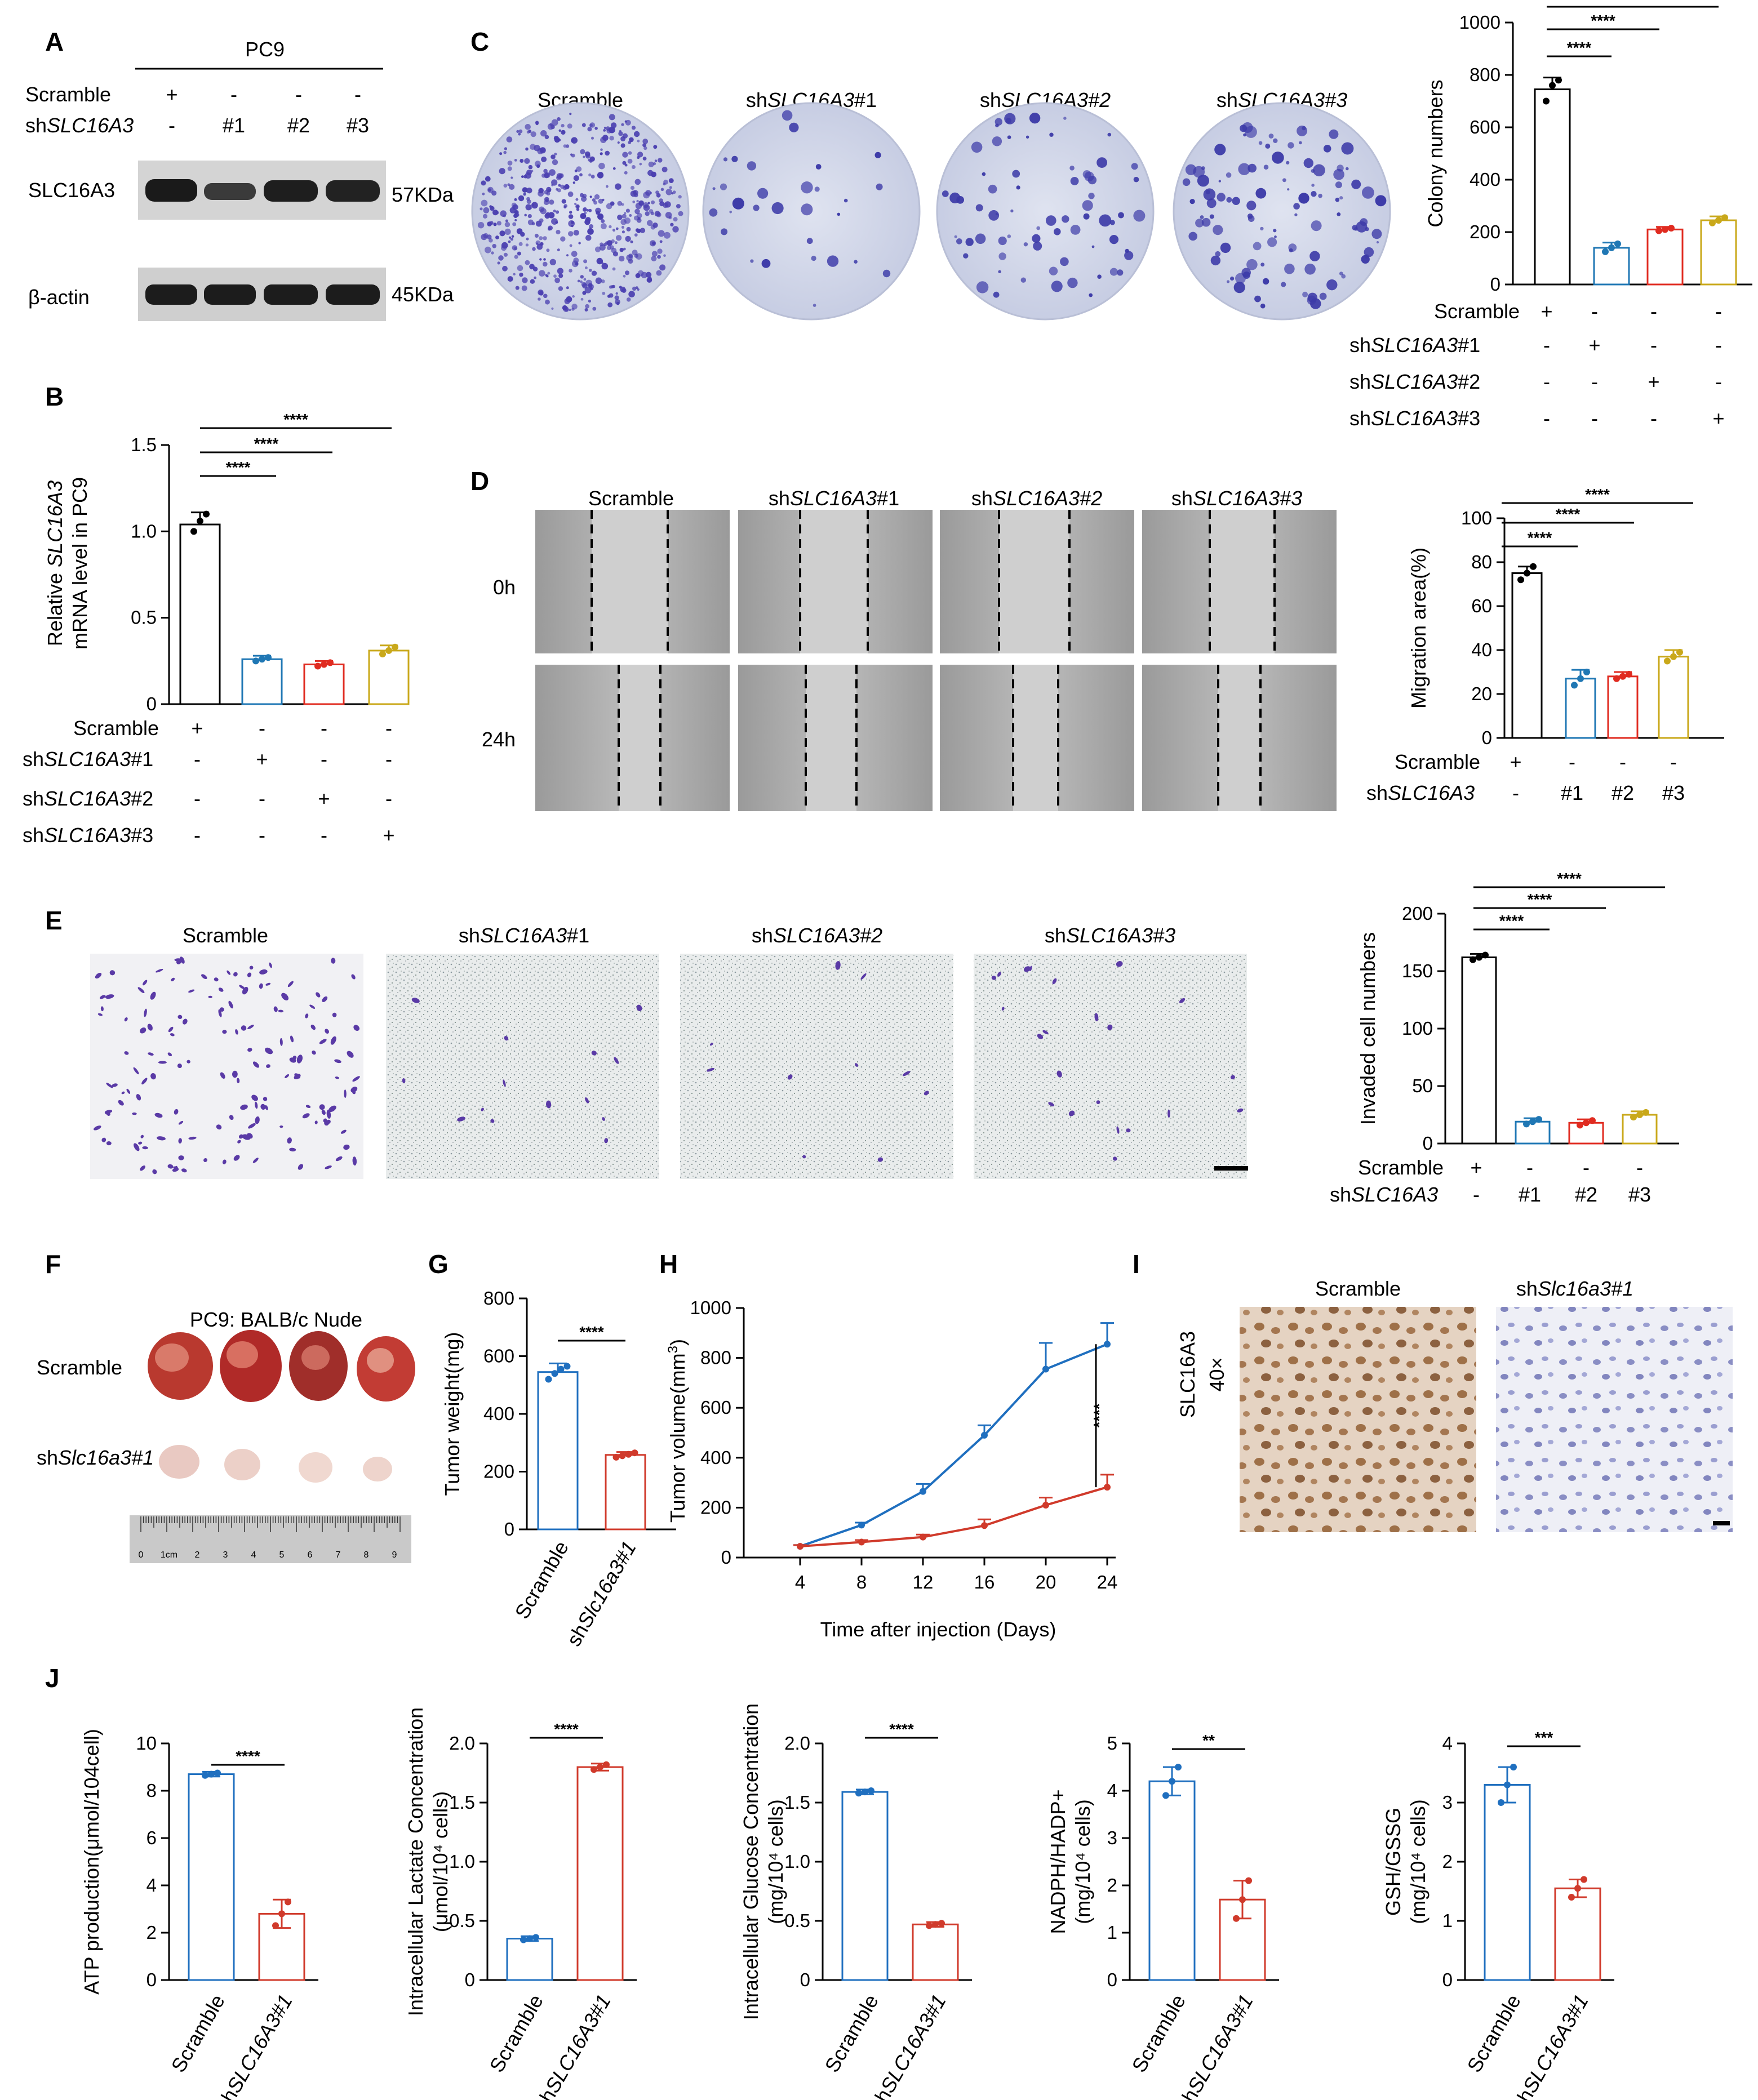  What do you see at coordinates (1107, 1582) in the screenshot?
I see `x-tick-label: 24` at bounding box center [1107, 1582].